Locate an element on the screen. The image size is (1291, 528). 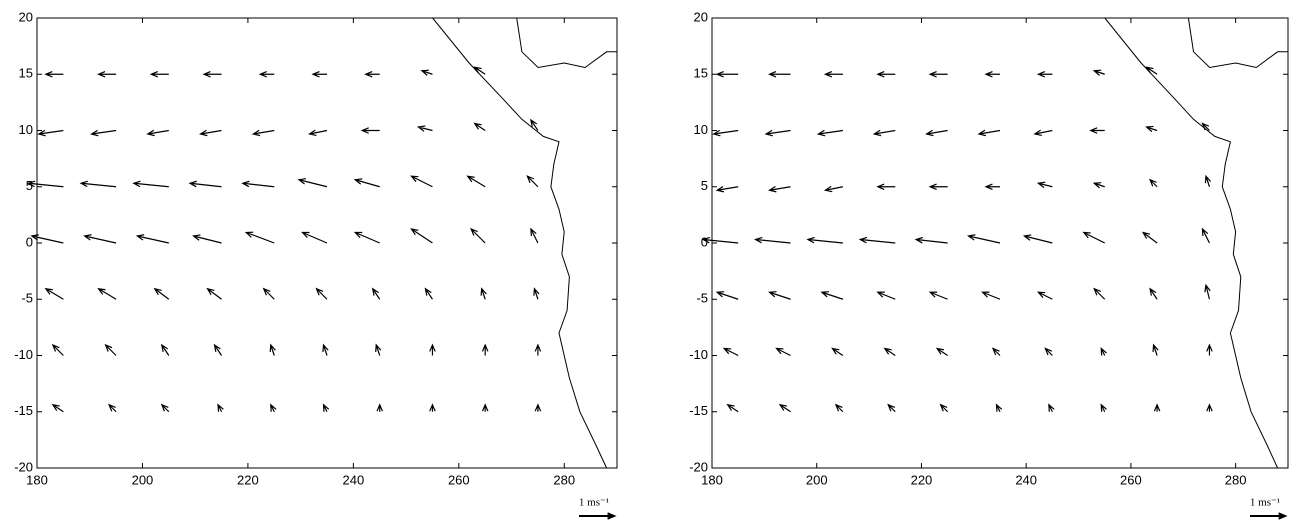
y-tick-label: -5 is located at coordinates (27, 298).